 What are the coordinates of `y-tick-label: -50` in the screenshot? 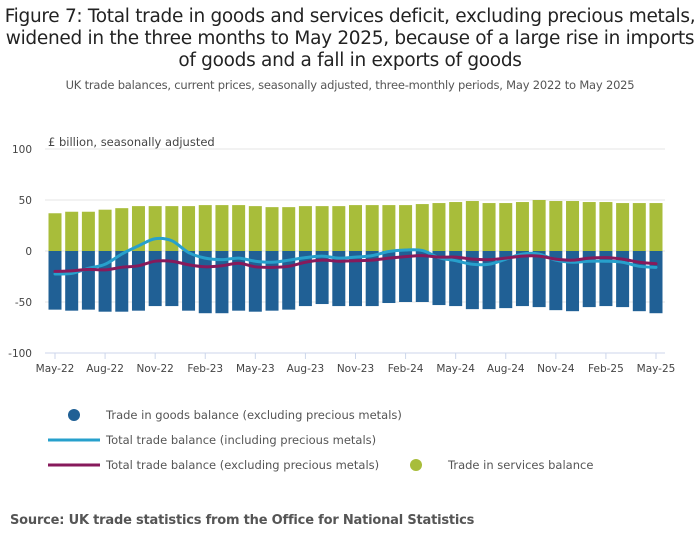 It's located at (23, 303).